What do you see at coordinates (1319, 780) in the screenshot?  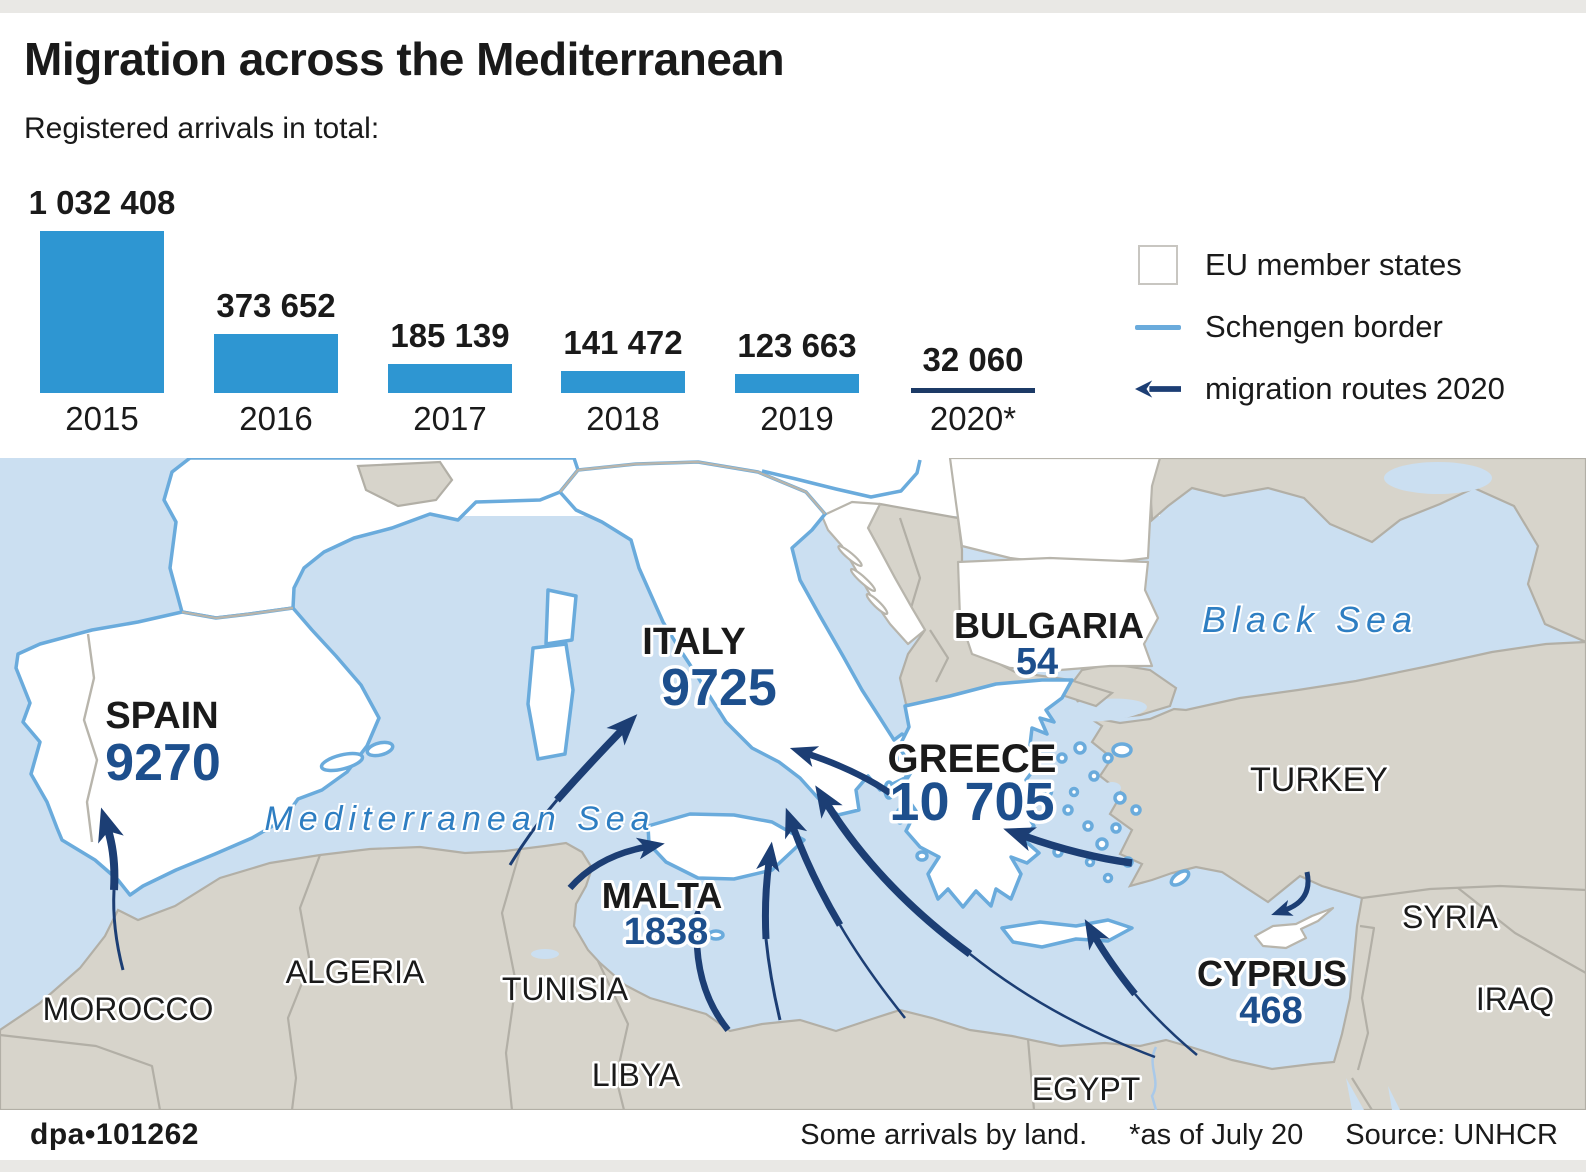 I see `label-turkey: TURKEY` at bounding box center [1319, 780].